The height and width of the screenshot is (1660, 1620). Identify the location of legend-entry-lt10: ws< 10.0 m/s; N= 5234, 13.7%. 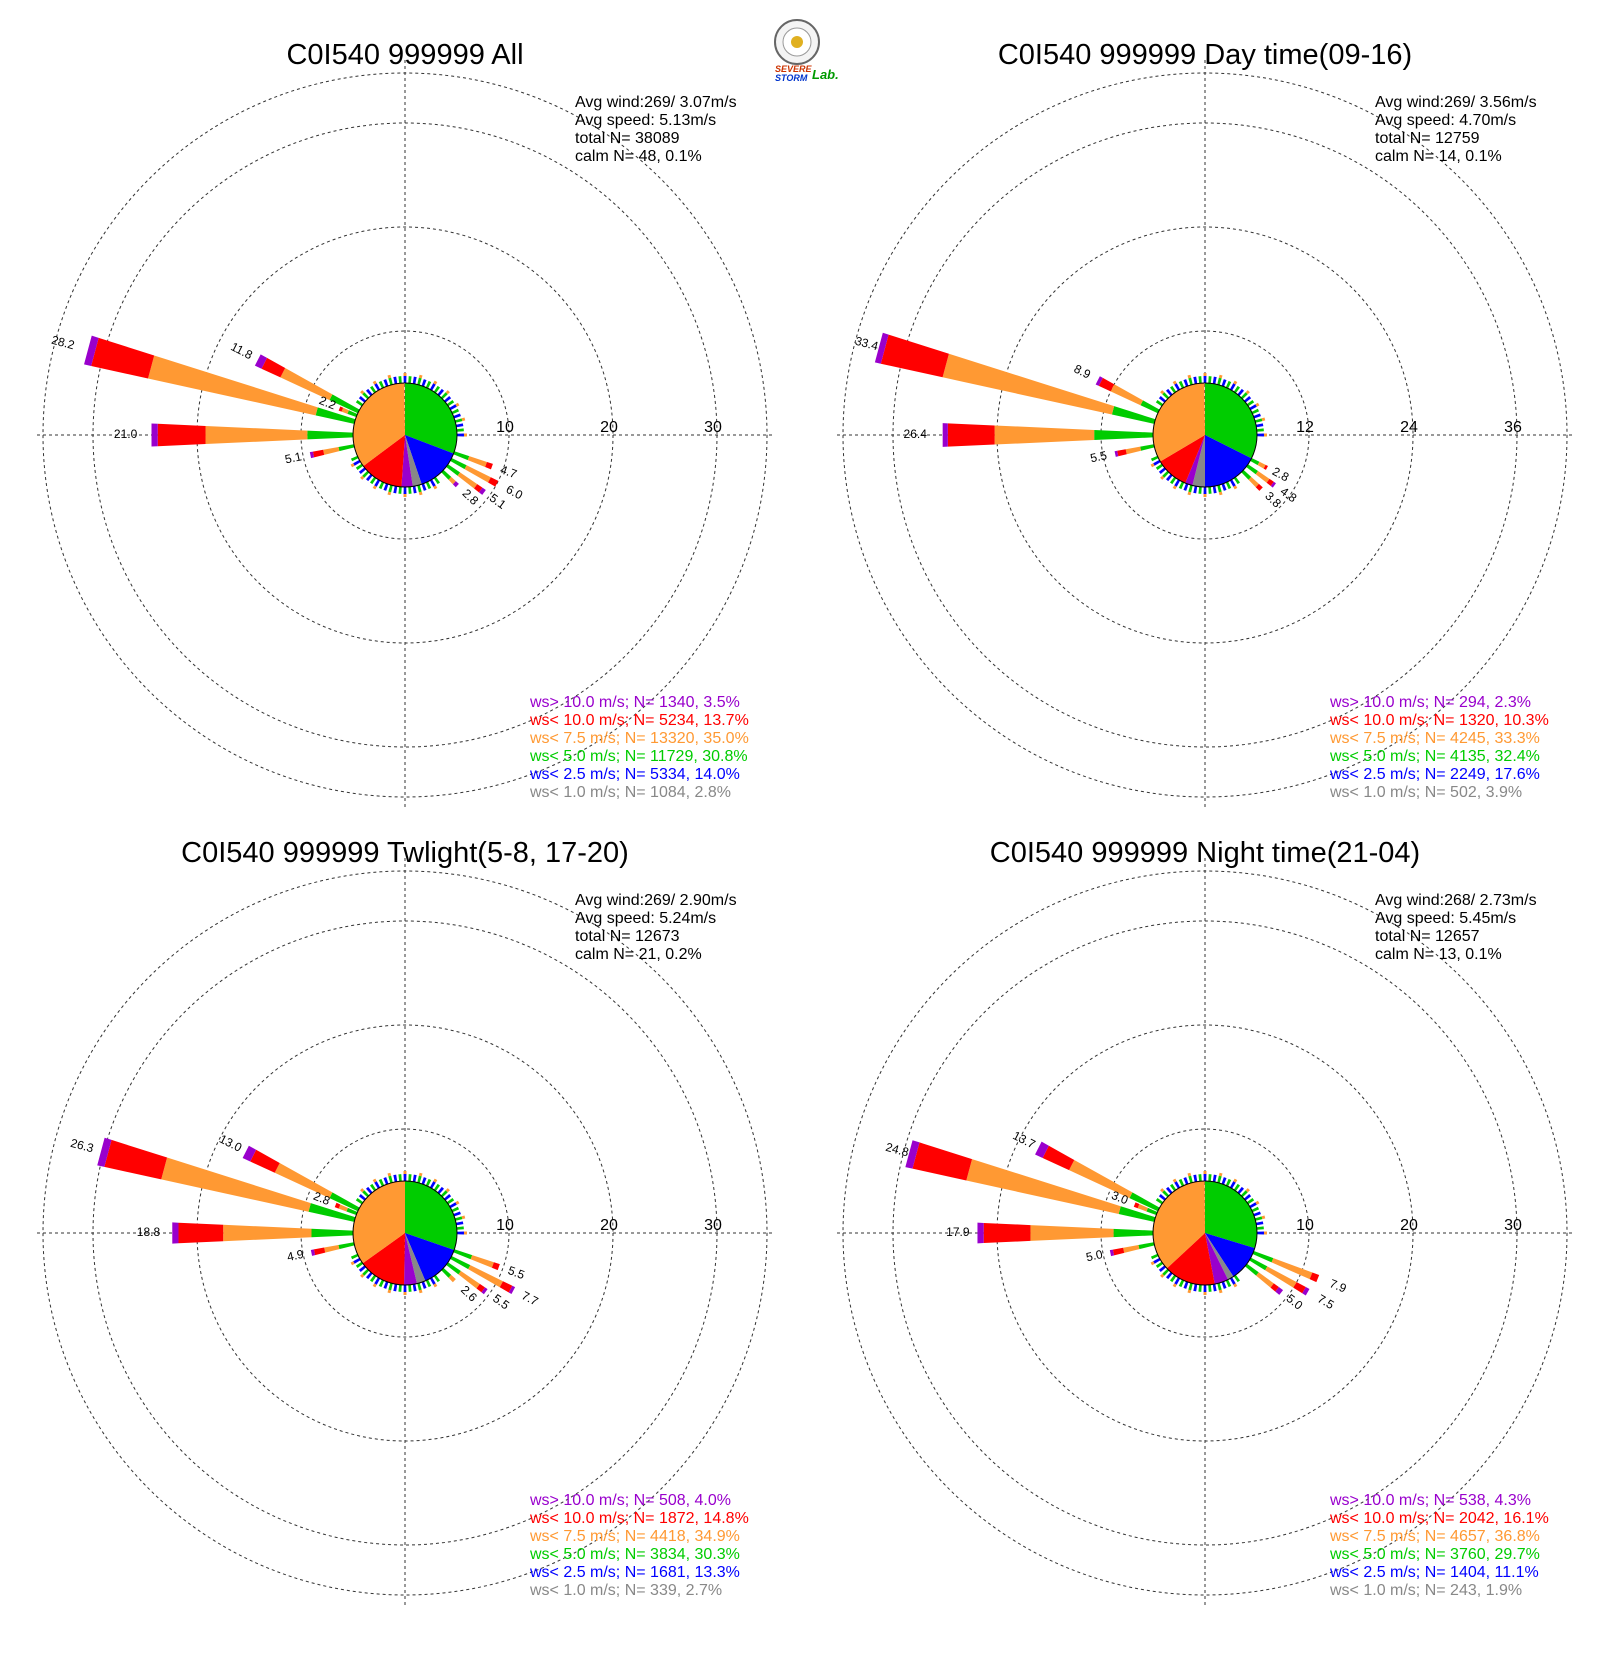
(639, 720).